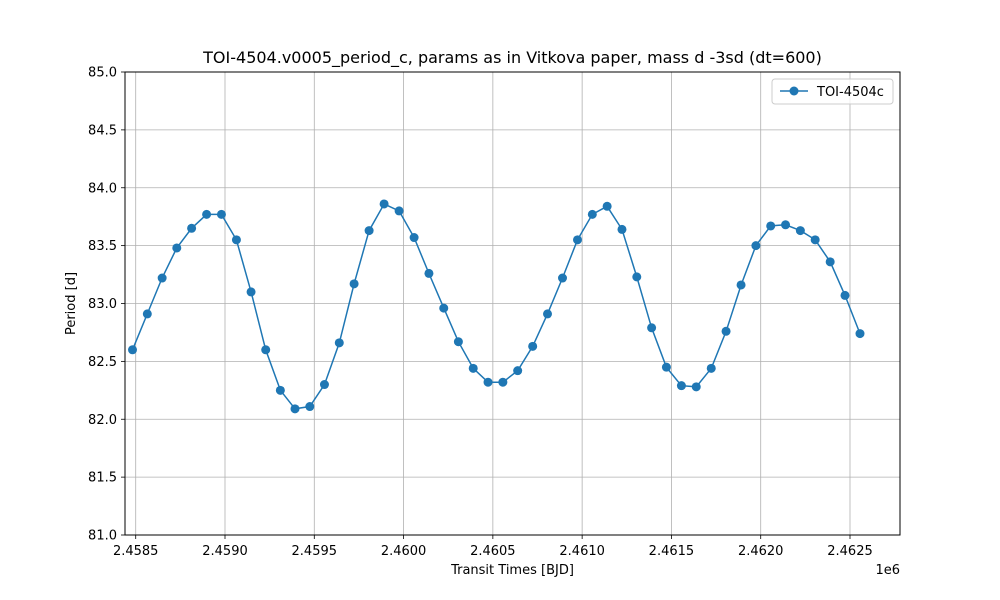 The width and height of the screenshot is (1000, 600). Describe the element at coordinates (71, 303) in the screenshot. I see `y-axis-label: Period [d]` at that location.